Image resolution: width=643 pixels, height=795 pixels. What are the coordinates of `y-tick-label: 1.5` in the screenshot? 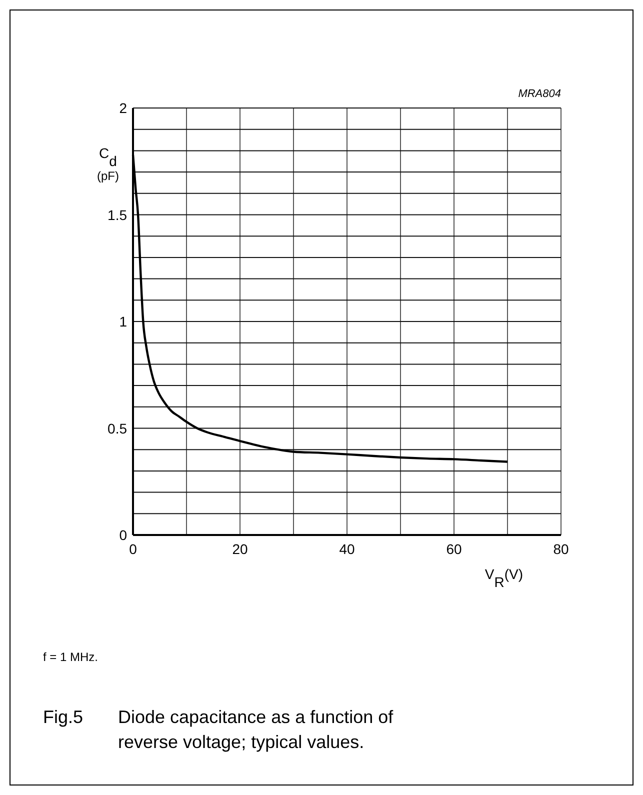 It's located at (118, 214).